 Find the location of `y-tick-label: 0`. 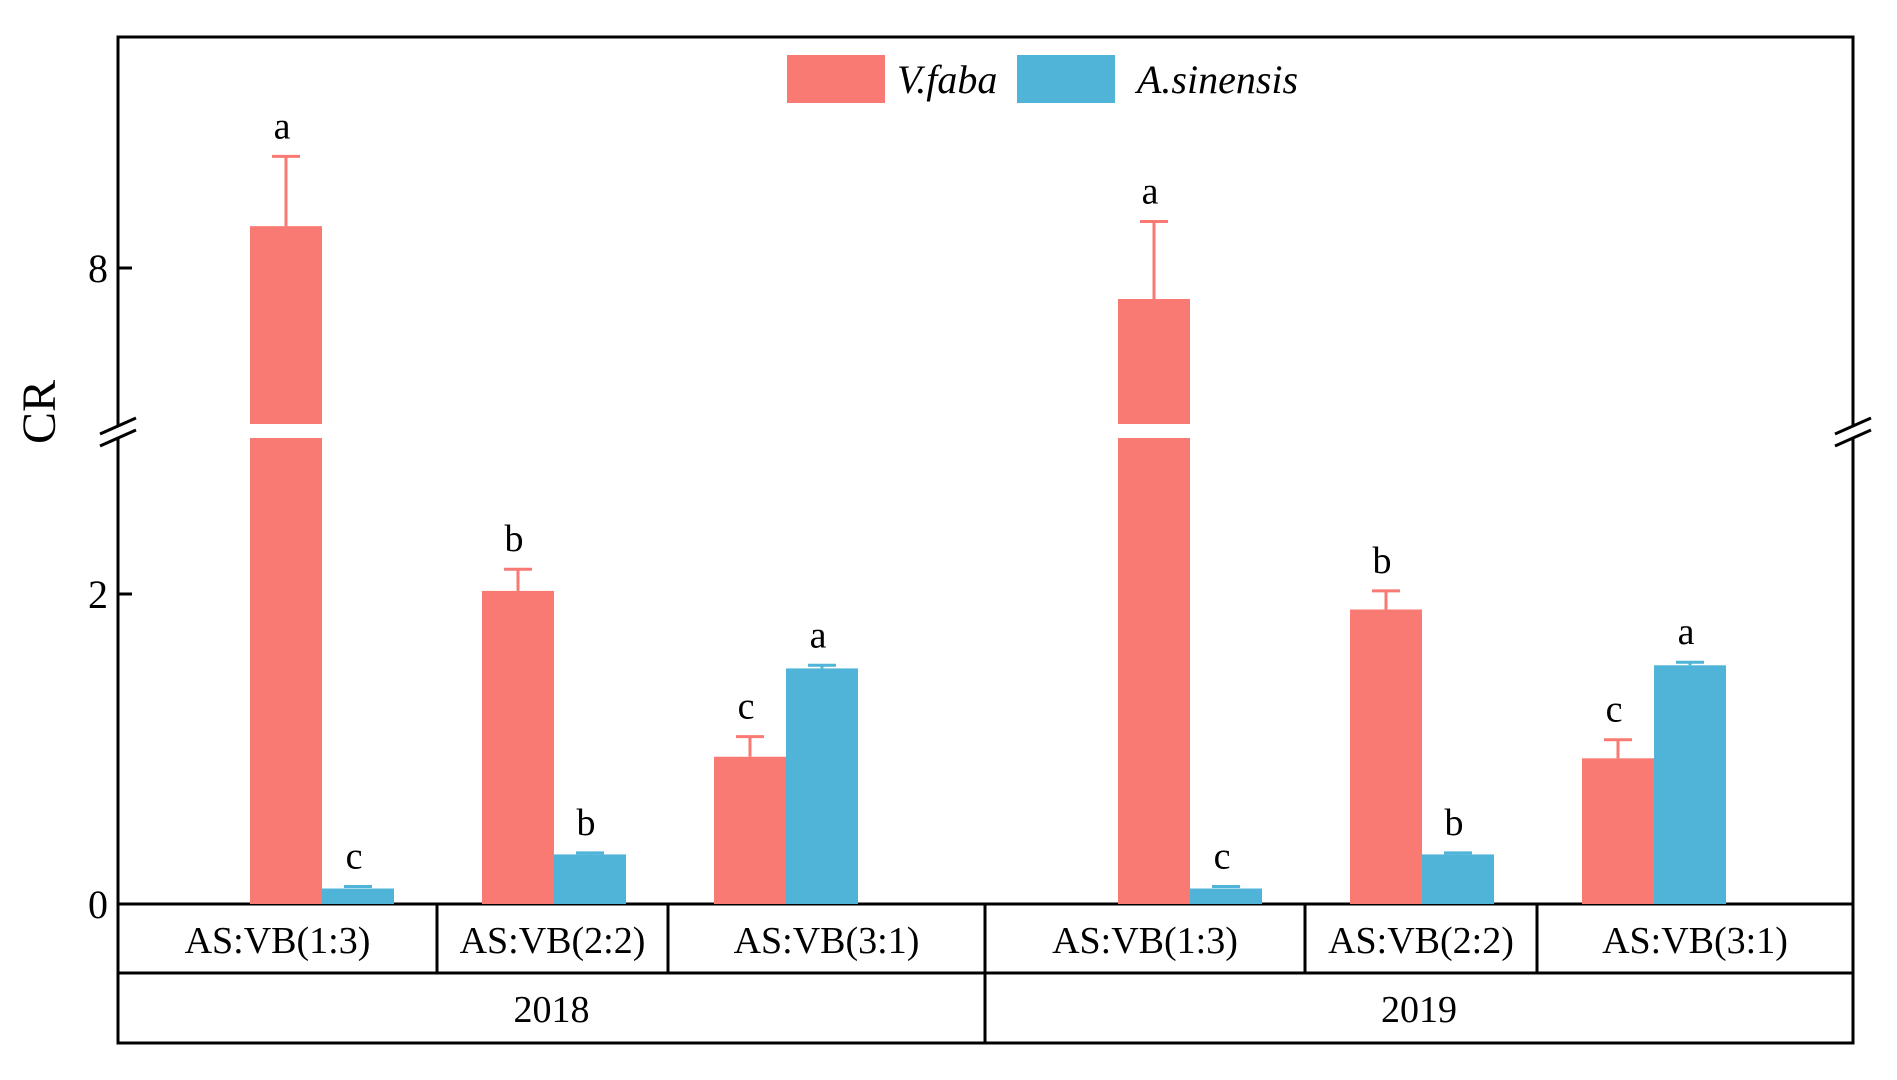

y-tick-label: 0 is located at coordinates (98, 904).